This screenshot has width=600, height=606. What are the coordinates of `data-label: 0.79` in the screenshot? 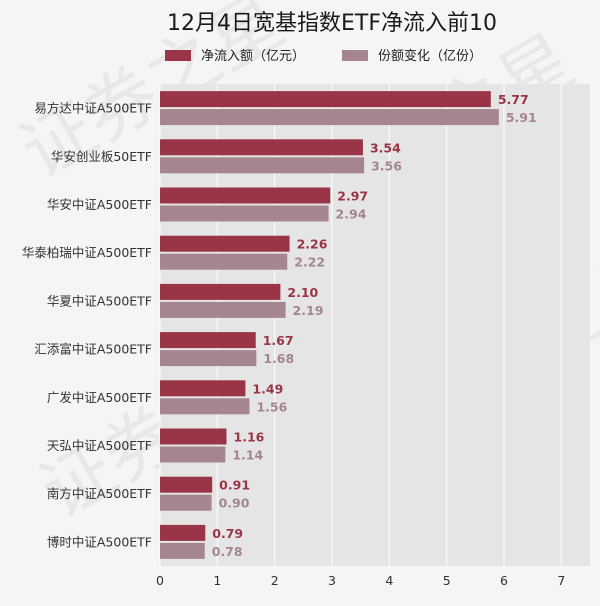 It's located at (227, 533).